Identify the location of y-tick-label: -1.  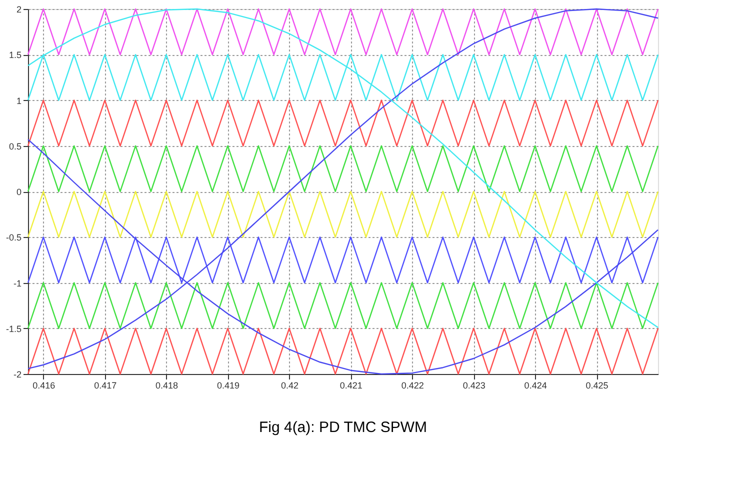
(17, 283).